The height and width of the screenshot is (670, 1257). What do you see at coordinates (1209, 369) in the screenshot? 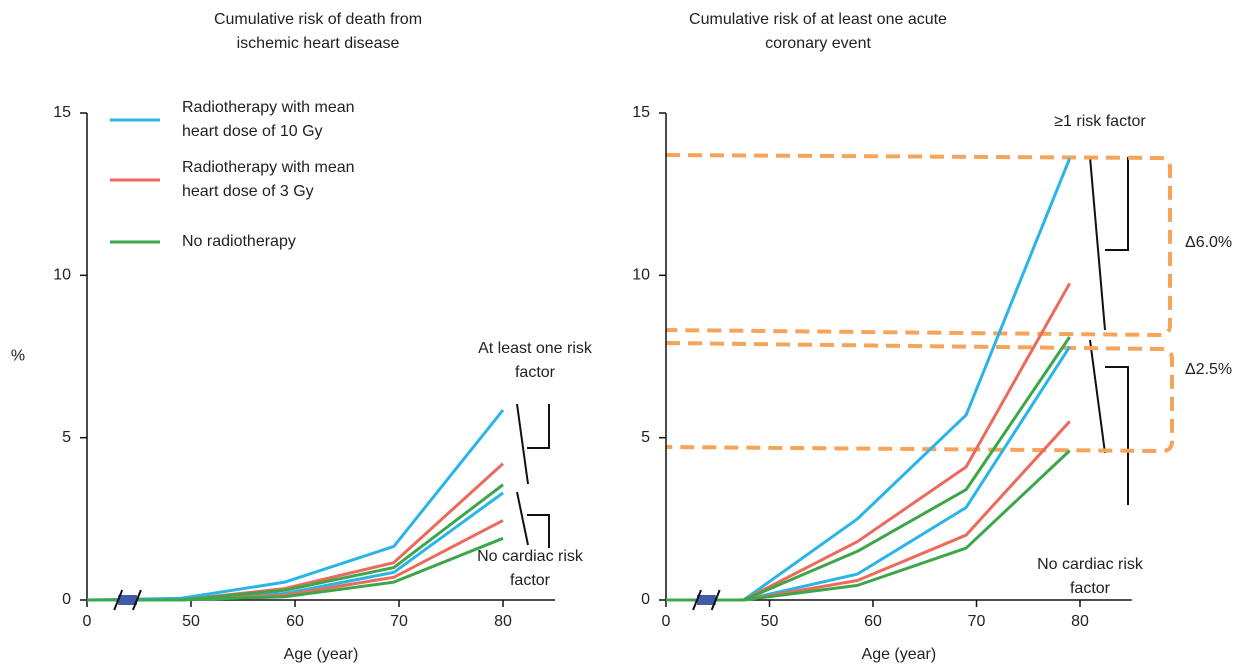
I see `annotation: Δ2.5%` at bounding box center [1209, 369].